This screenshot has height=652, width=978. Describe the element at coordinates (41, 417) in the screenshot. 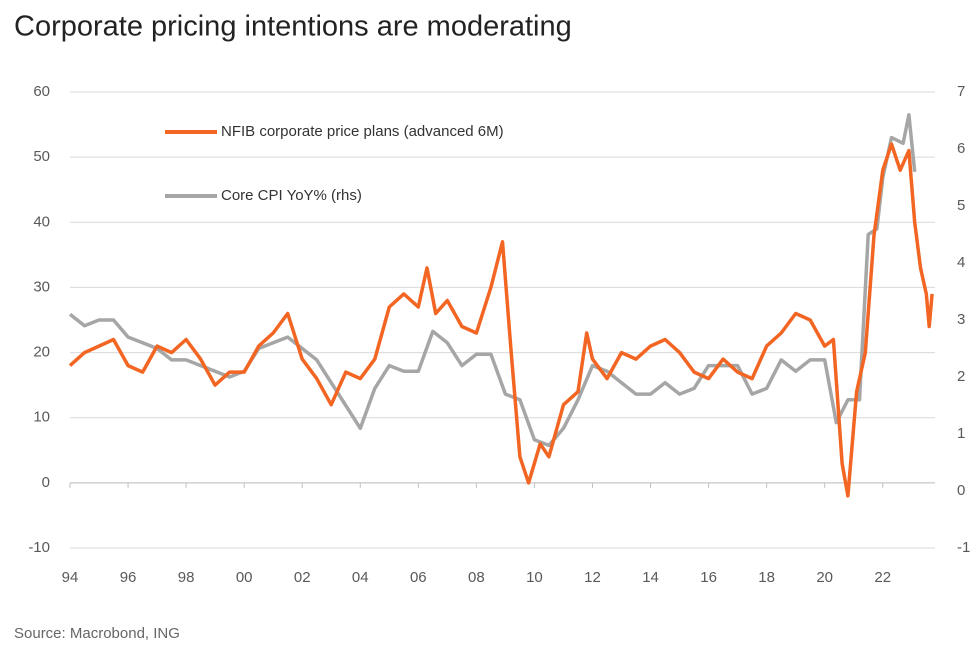

I see `y-tick-label: 10` at that location.